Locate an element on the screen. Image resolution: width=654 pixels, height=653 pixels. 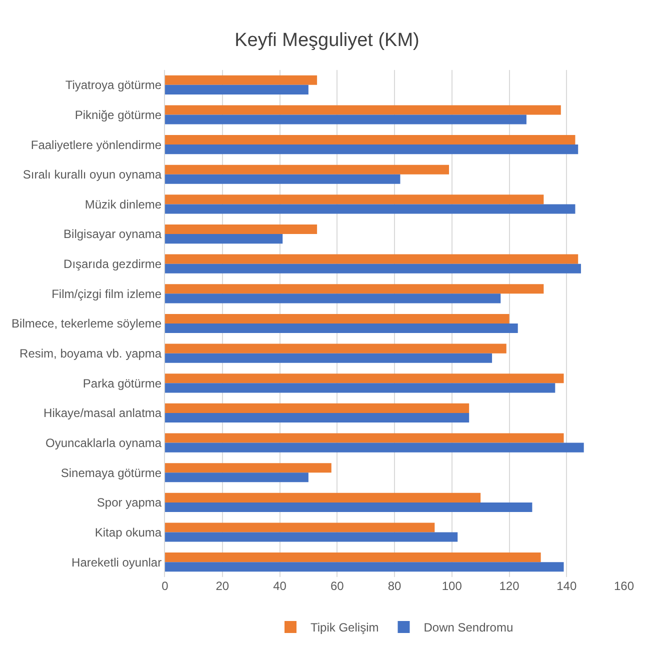
x-tick-label: 160 is located at coordinates (624, 586).